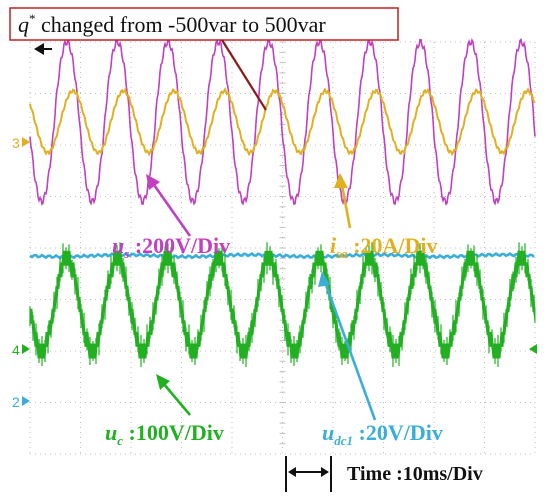  I want to click on svg-text:q* changed from -500var to 500: q* changed from -500var to 500var, so click(172, 24).